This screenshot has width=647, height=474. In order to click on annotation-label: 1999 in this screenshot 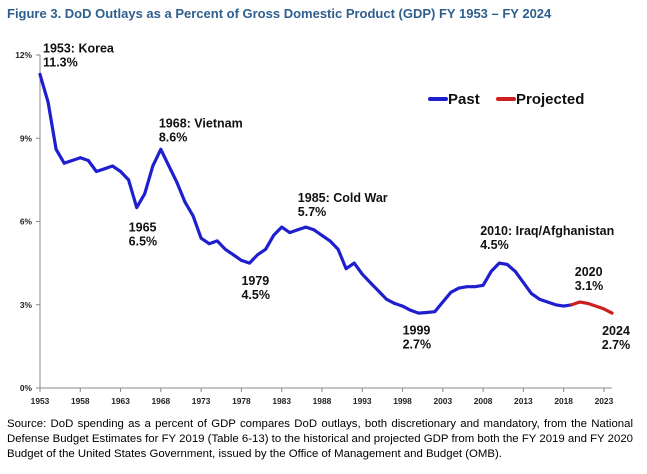, I will do `click(417, 330)`.